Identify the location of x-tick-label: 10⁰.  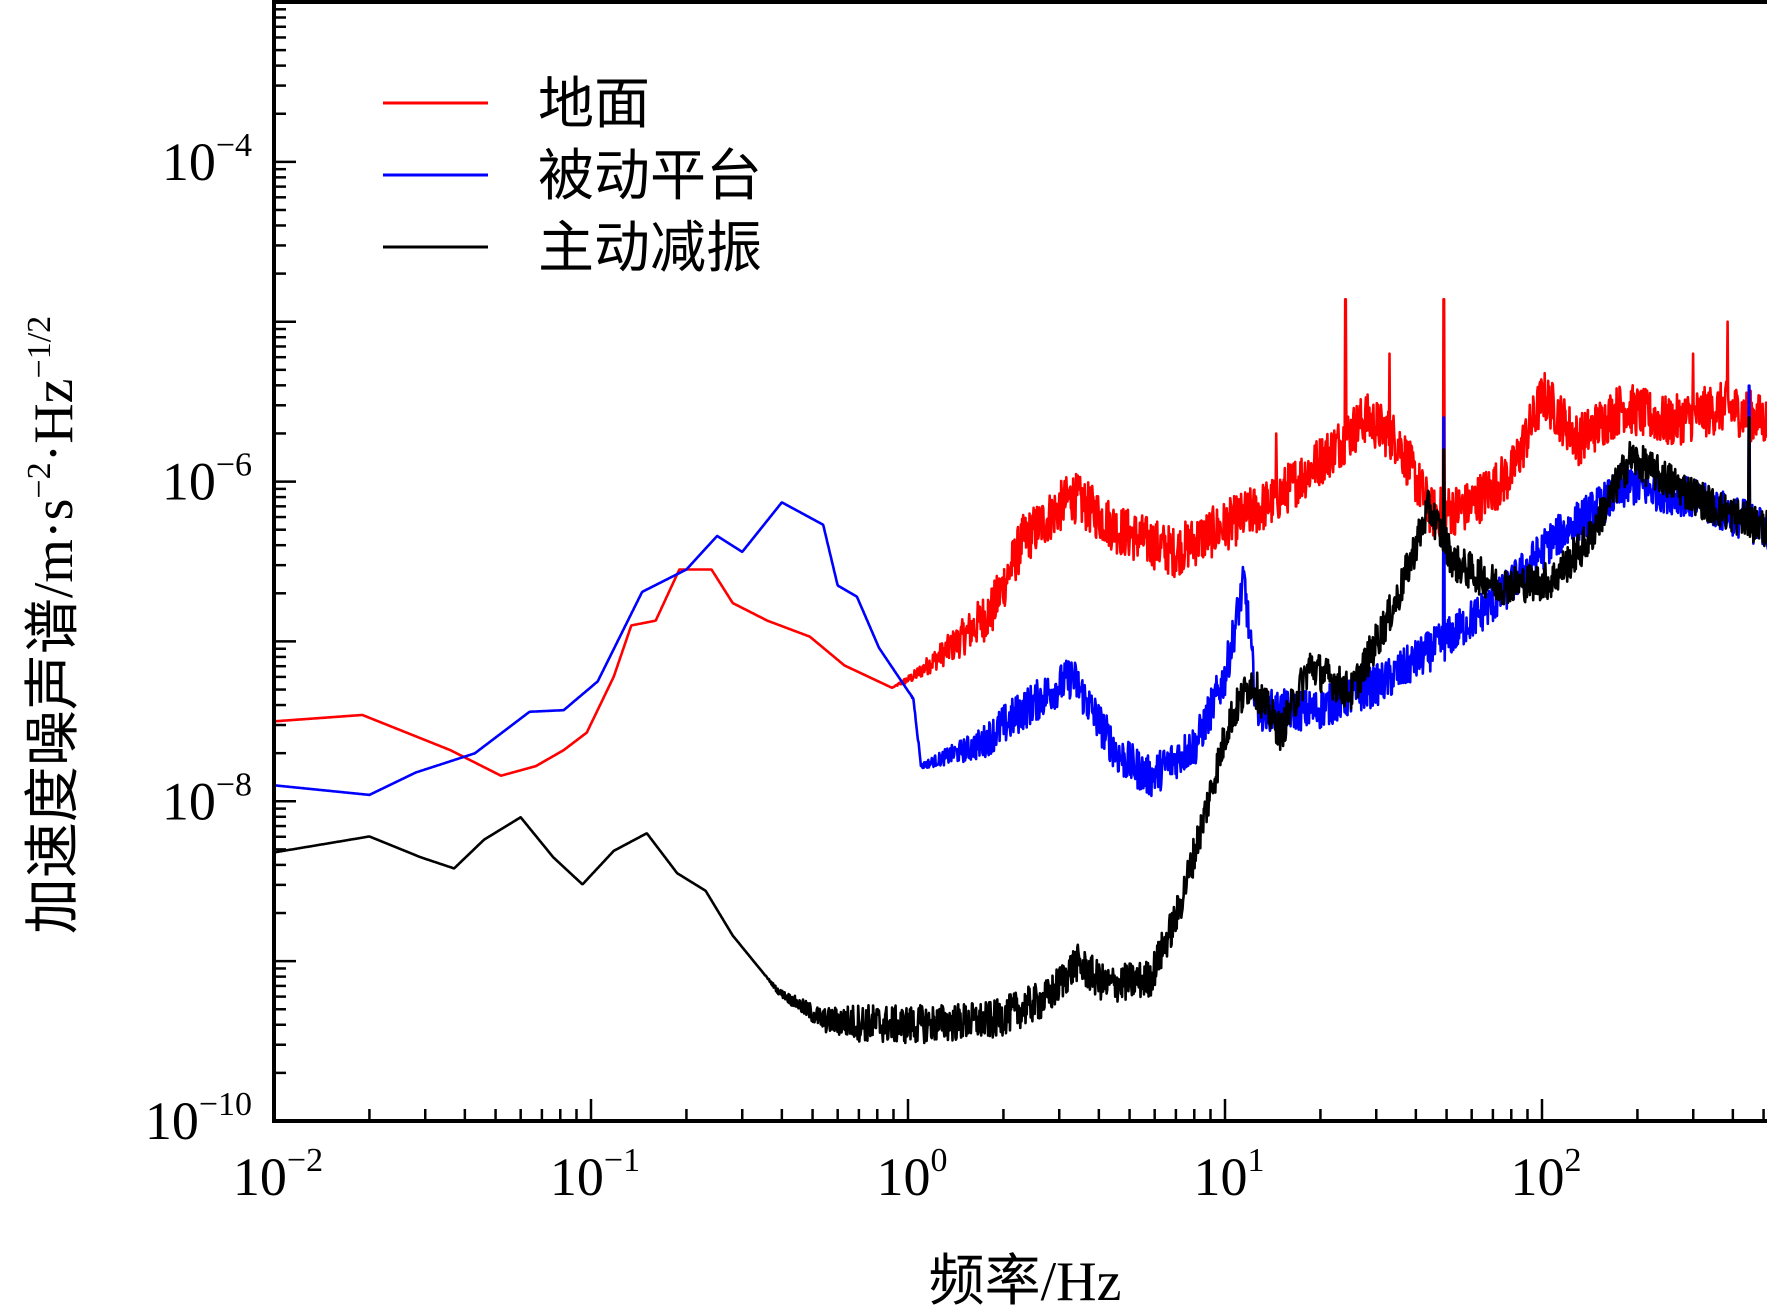
(912, 1174).